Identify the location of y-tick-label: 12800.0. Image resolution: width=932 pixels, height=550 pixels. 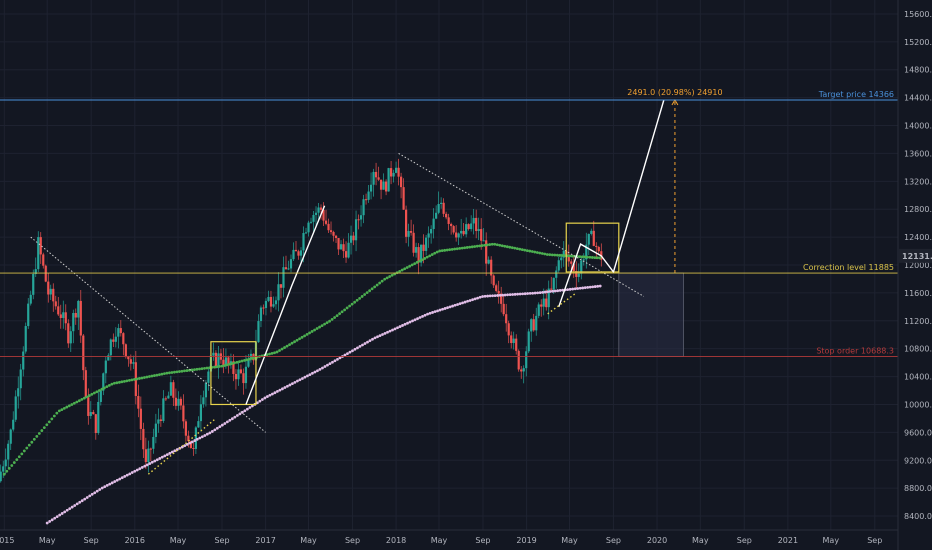
(918, 209).